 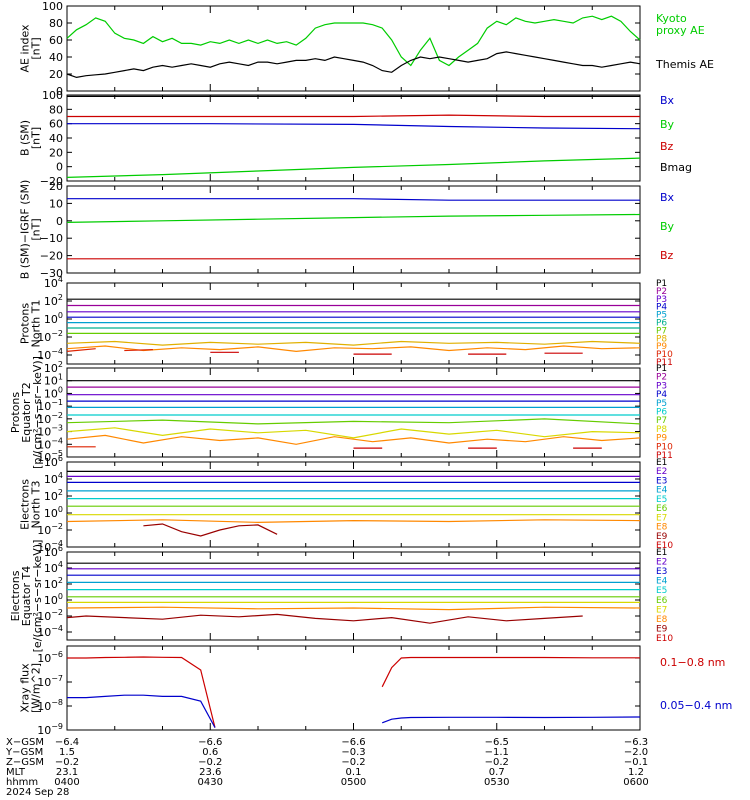 I want to click on legend-entry: E3, so click(x=661, y=481).